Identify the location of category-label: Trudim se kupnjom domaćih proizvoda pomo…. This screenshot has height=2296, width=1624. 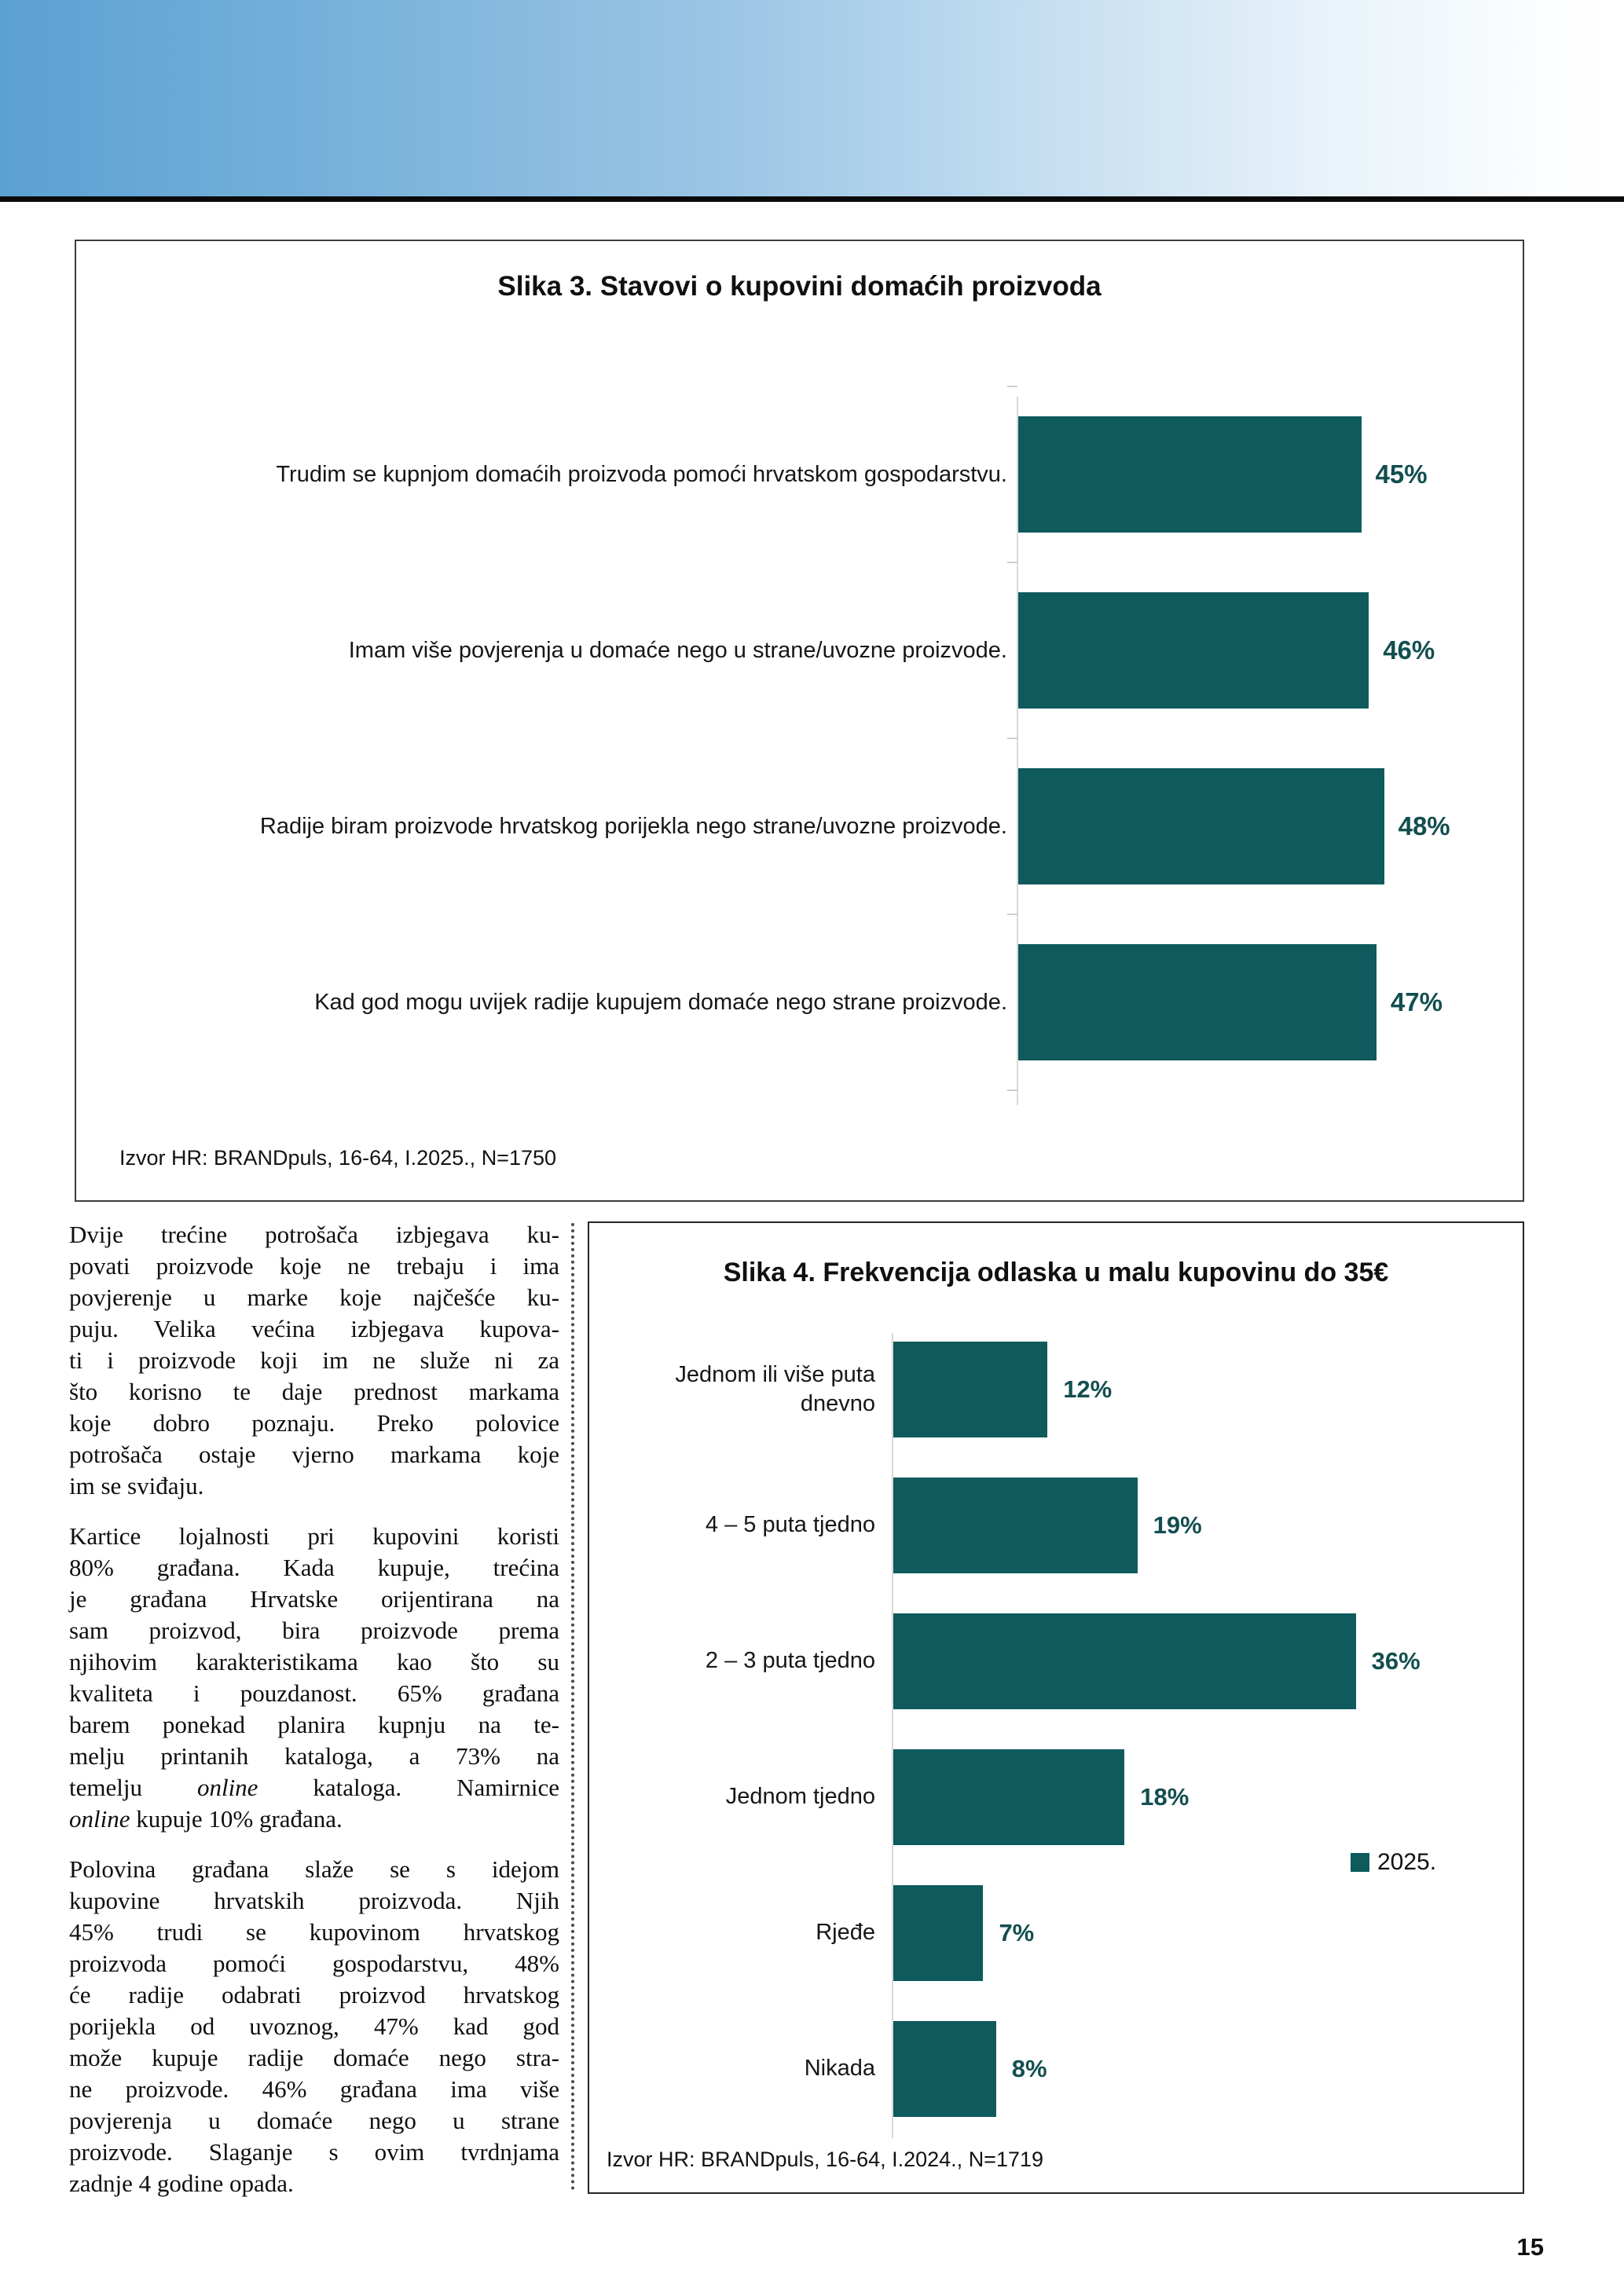
(642, 474).